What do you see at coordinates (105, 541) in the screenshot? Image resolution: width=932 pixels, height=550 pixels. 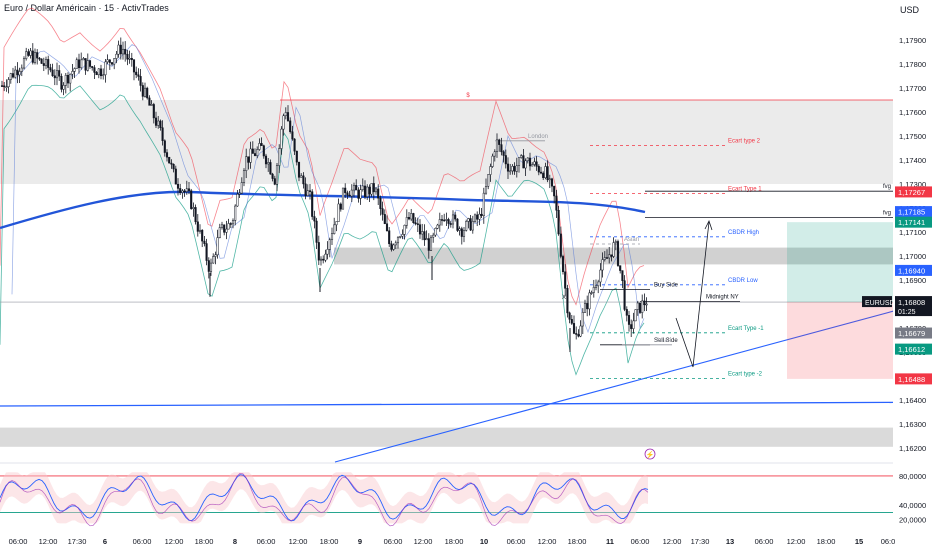 I see `time-tick-3: 6` at bounding box center [105, 541].